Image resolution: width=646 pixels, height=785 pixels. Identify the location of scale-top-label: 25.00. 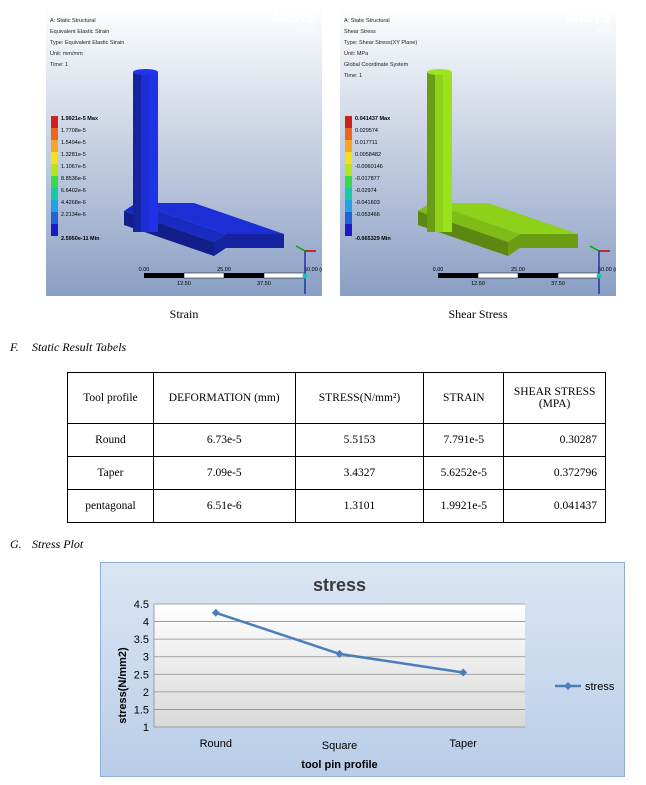
(224, 270).